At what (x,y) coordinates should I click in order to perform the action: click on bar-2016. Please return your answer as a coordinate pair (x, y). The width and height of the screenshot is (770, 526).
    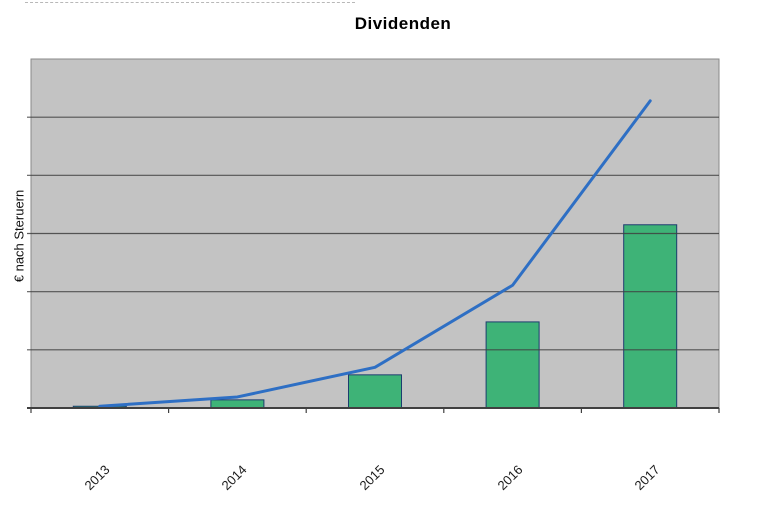
    Looking at the image, I should click on (512, 365).